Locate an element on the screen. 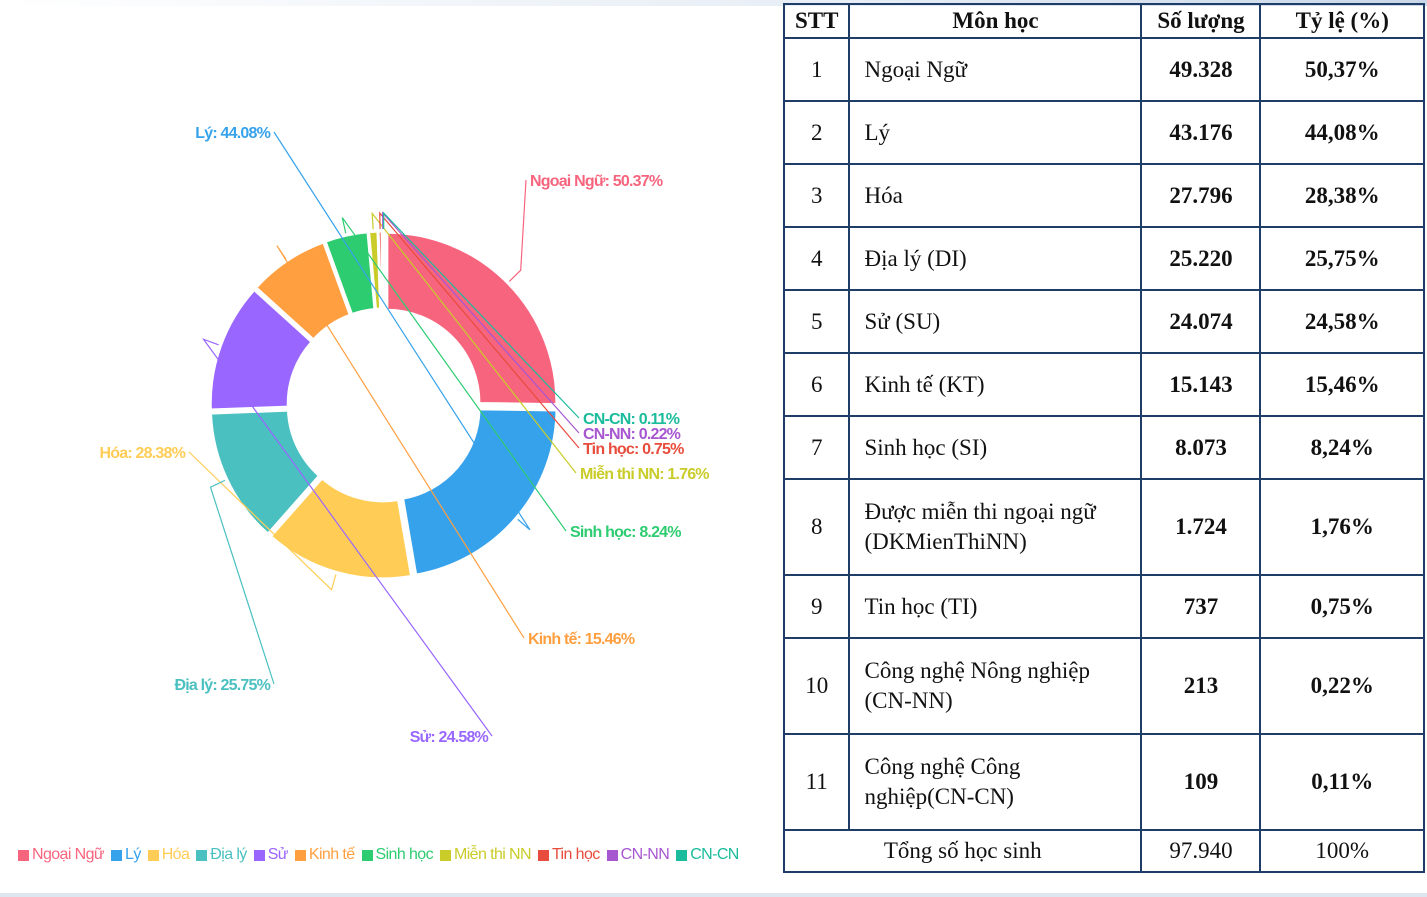 The image size is (1427, 897). legend-item-cn-cn: CN-CN is located at coordinates (707, 855).